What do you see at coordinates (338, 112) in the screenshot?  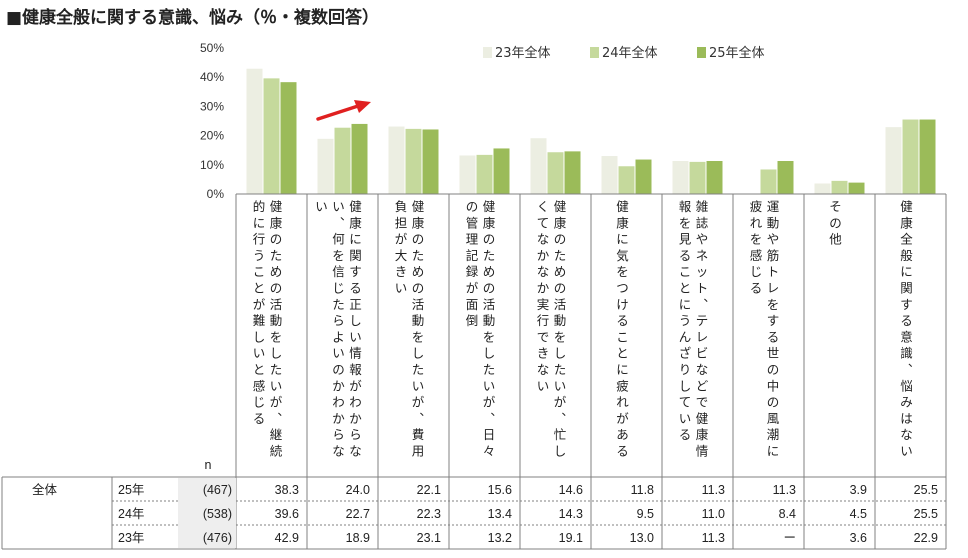 I see `trend-arrow` at bounding box center [338, 112].